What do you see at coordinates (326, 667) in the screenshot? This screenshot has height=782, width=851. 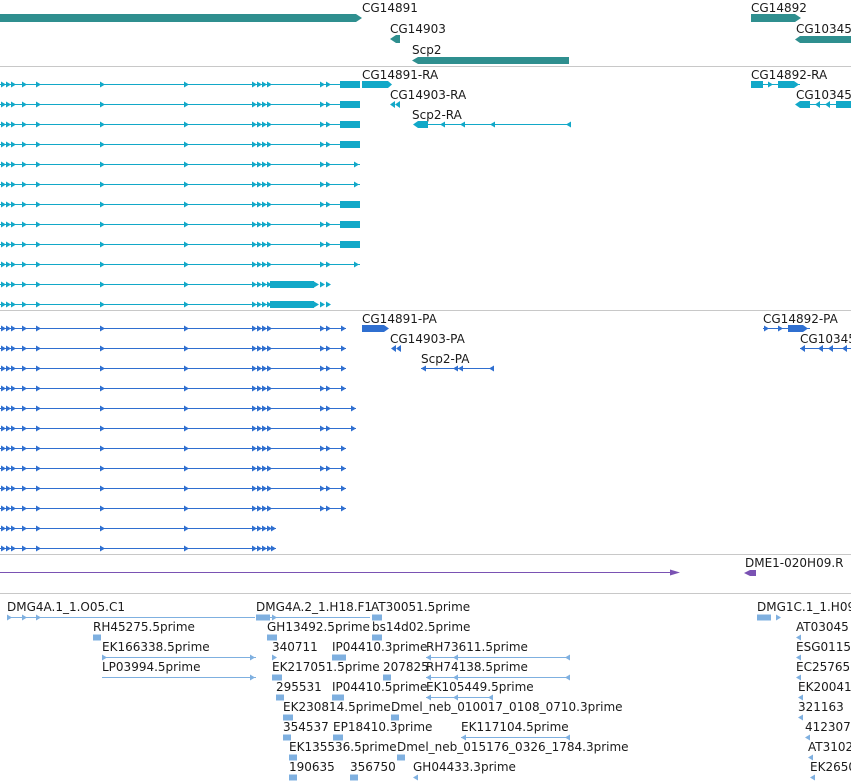 I see `est-label: EK217051.5prime` at bounding box center [326, 667].